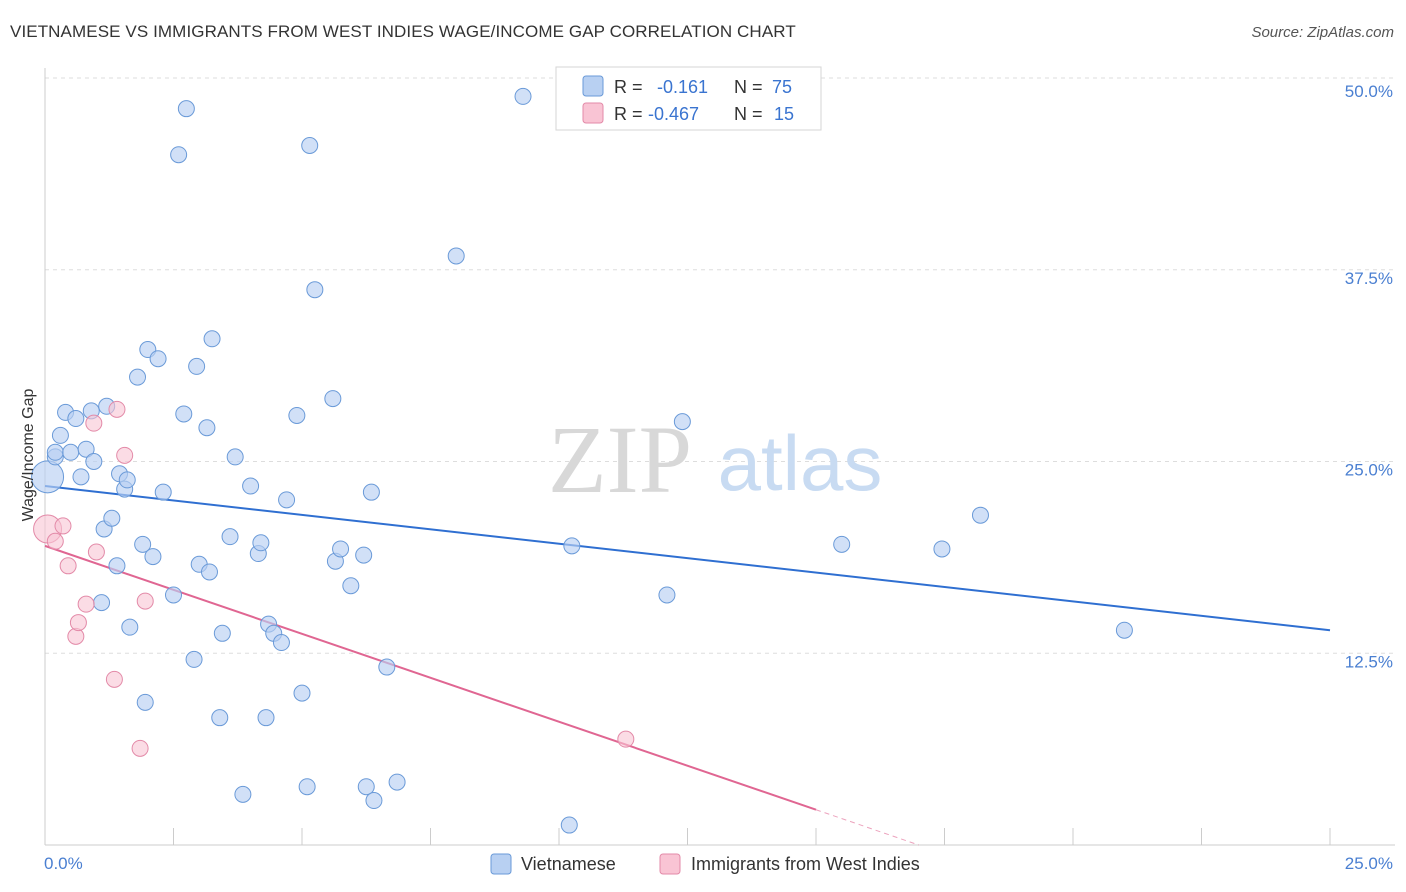 The height and width of the screenshot is (892, 1406). Describe the element at coordinates (593, 113) in the screenshot. I see `legend-swatch-west-indies` at that location.